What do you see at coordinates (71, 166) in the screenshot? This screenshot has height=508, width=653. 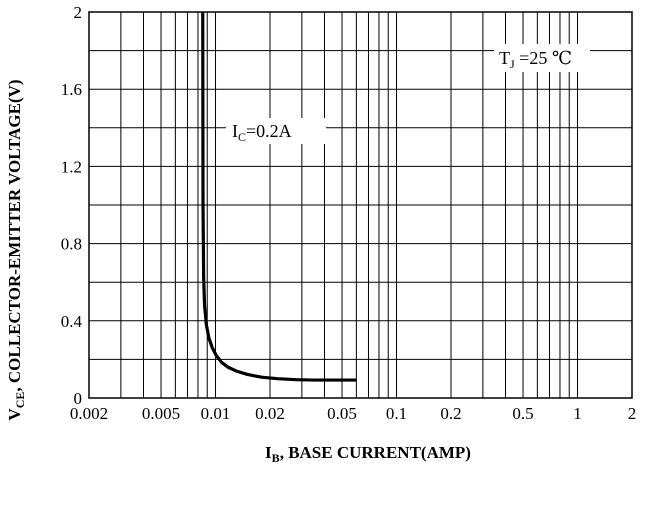 I see `y-tick-label: 1.2` at bounding box center [71, 166].